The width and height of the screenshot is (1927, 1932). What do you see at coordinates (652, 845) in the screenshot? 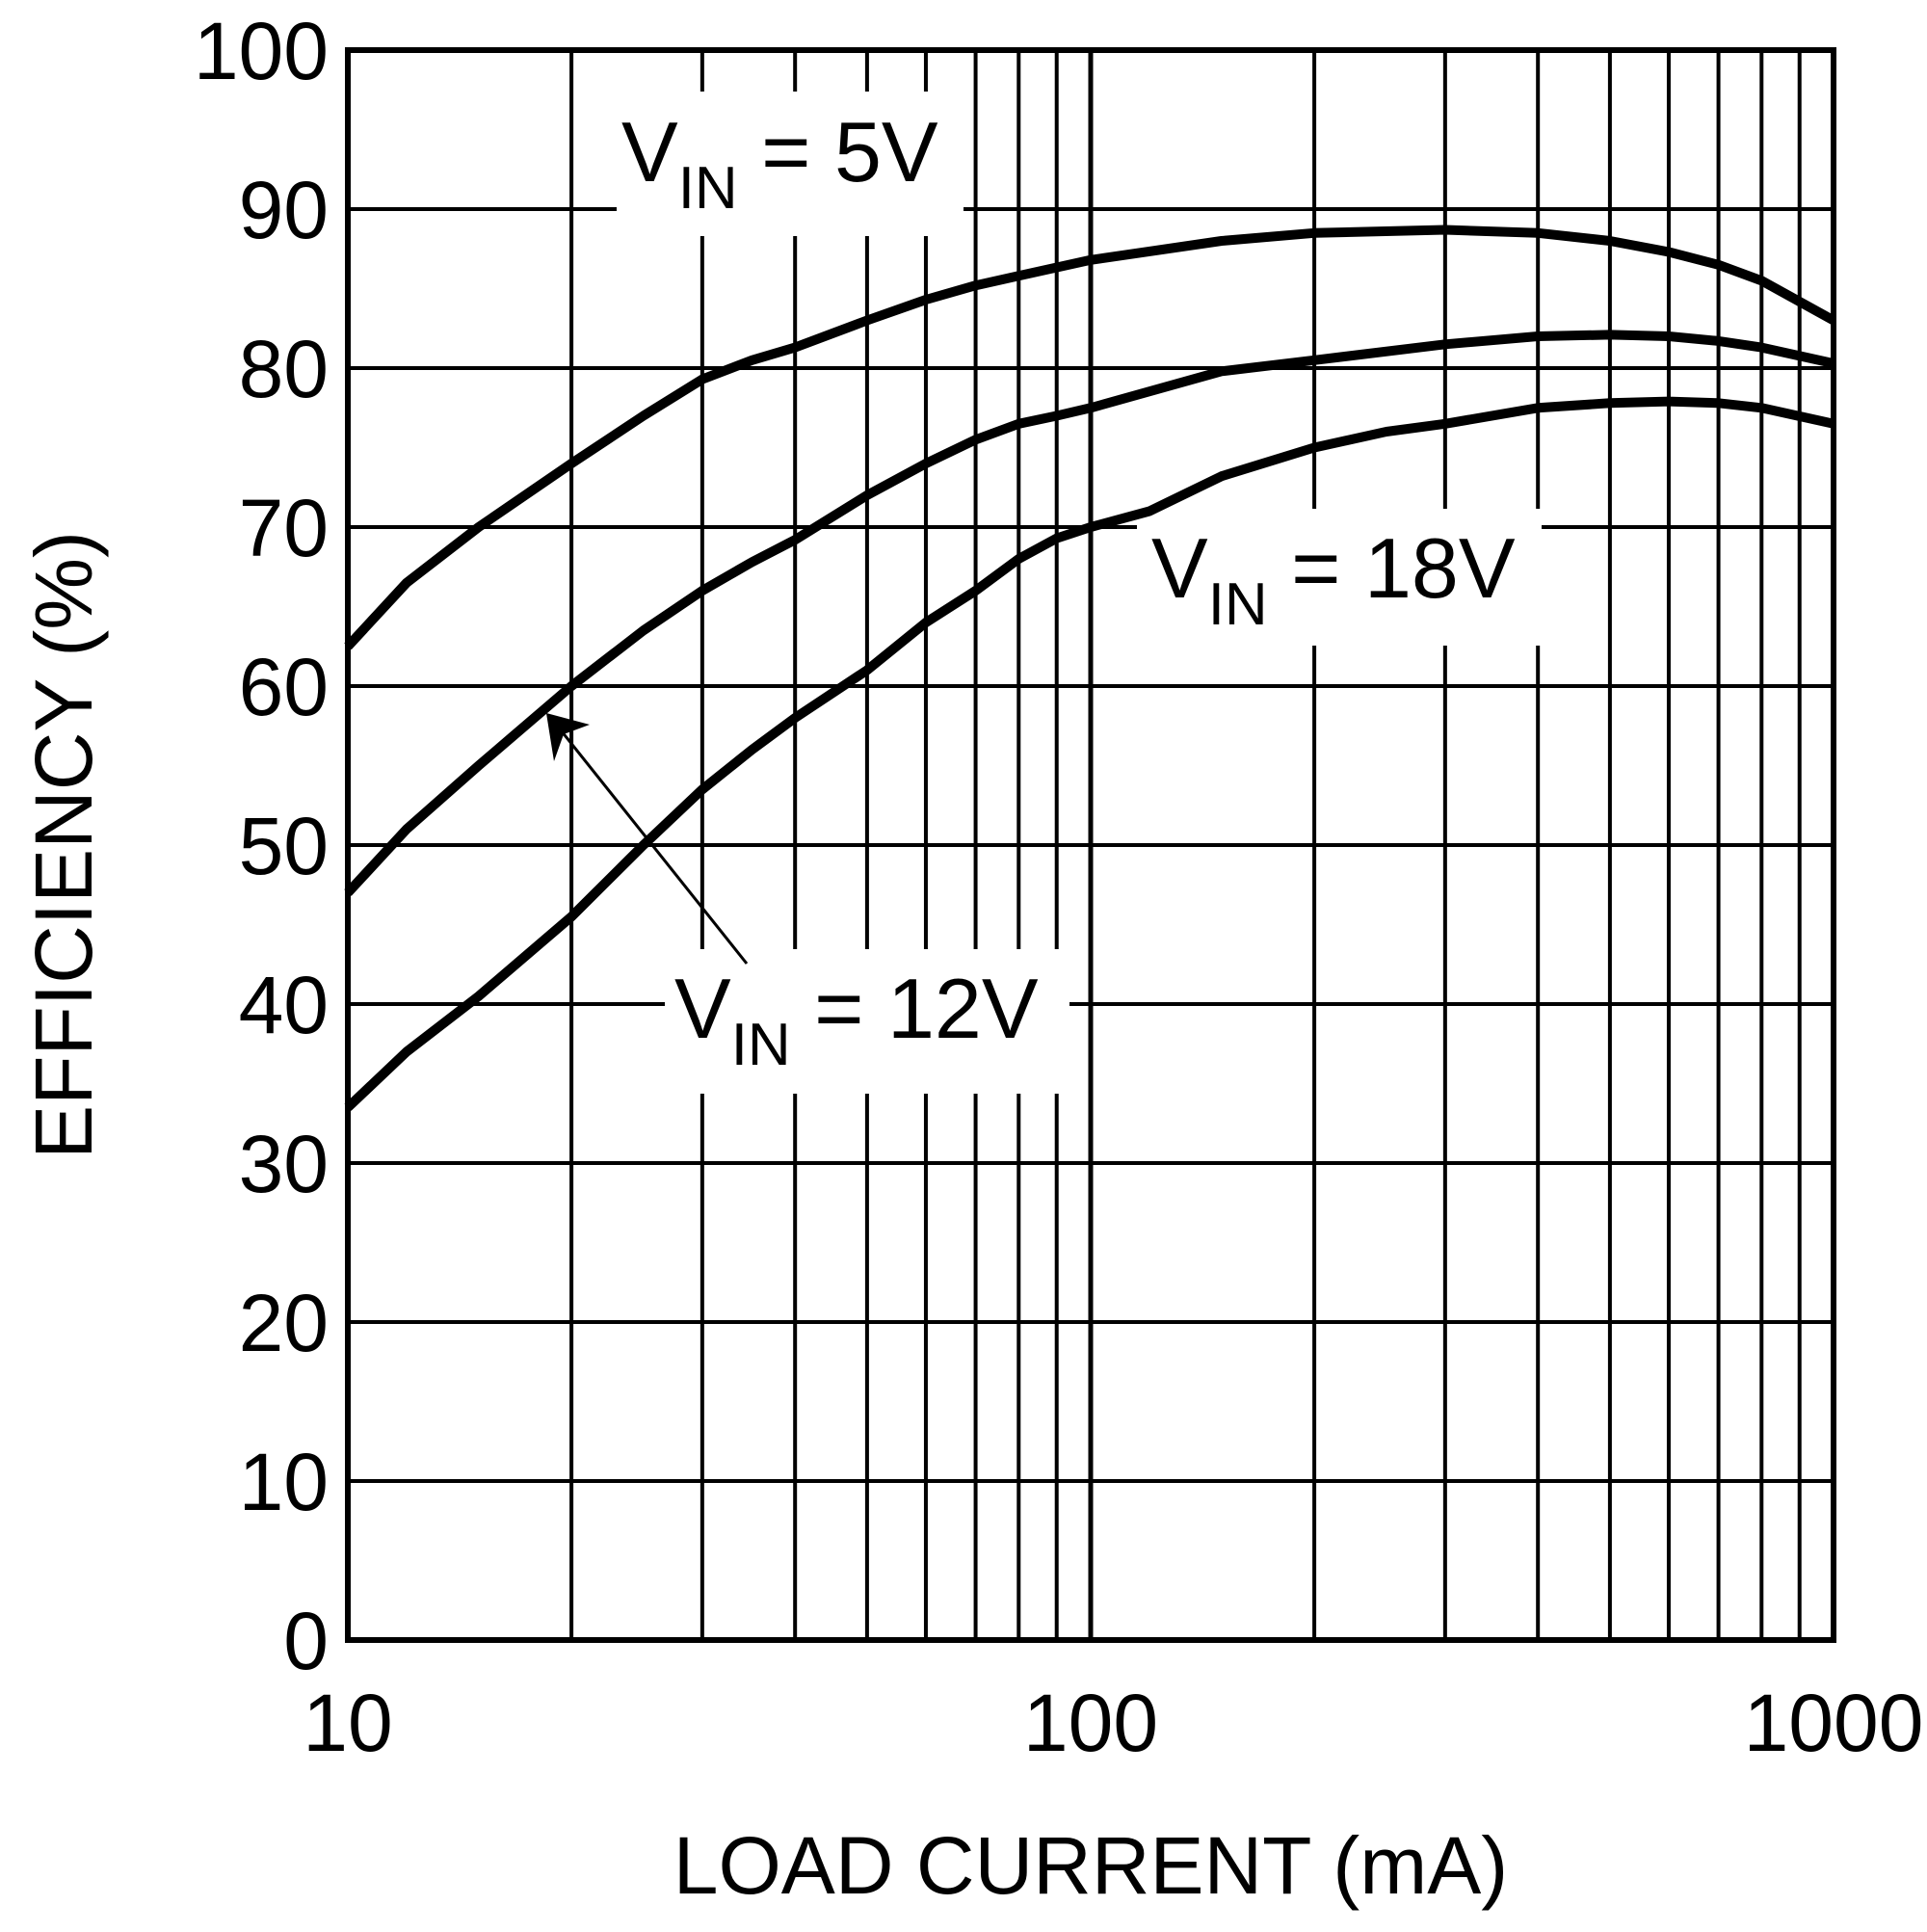
I see `arrow-leader-line` at bounding box center [652, 845].